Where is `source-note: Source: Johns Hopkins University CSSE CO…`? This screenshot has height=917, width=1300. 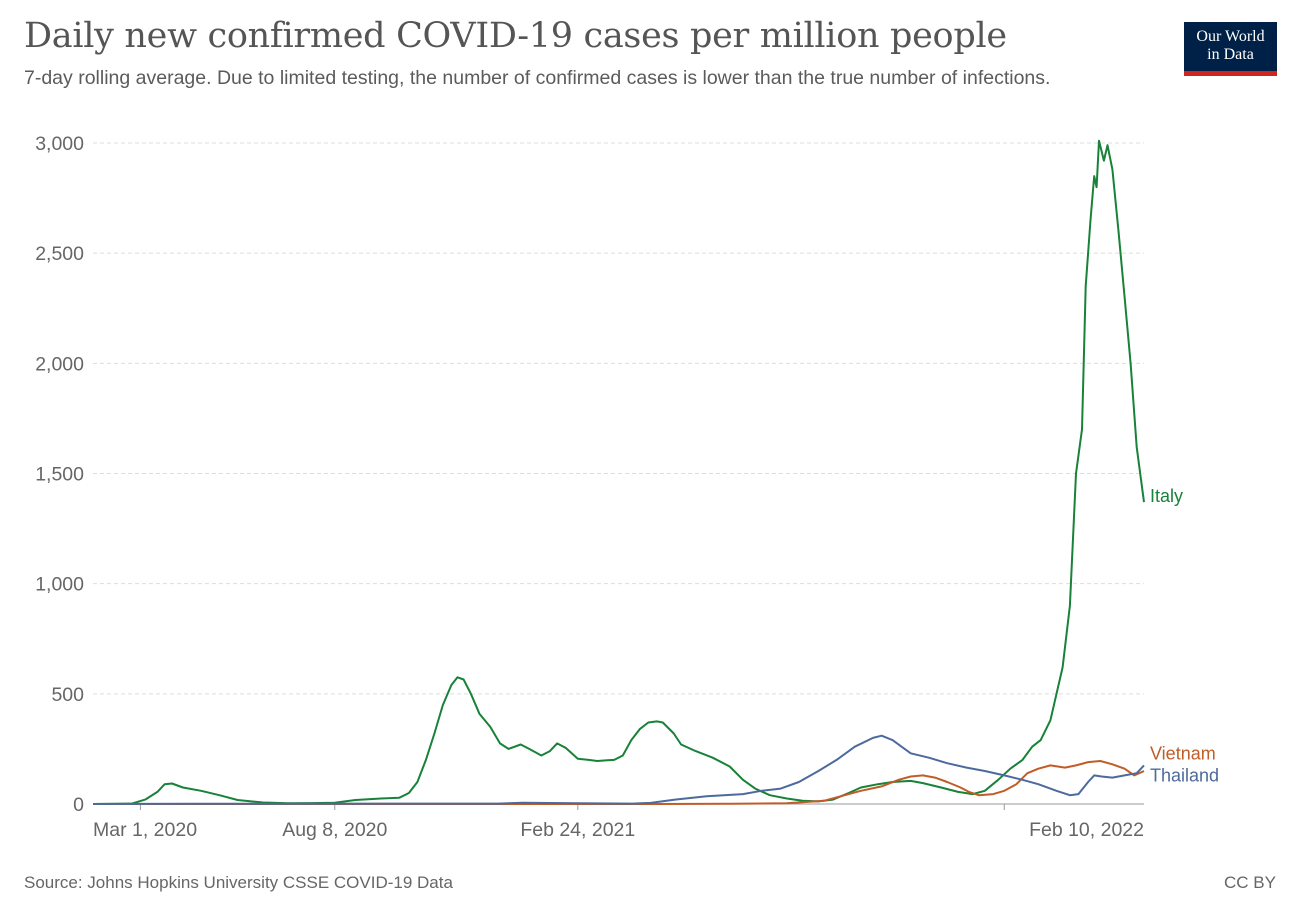 source-note: Source: Johns Hopkins University CSSE CO… is located at coordinates (238, 882).